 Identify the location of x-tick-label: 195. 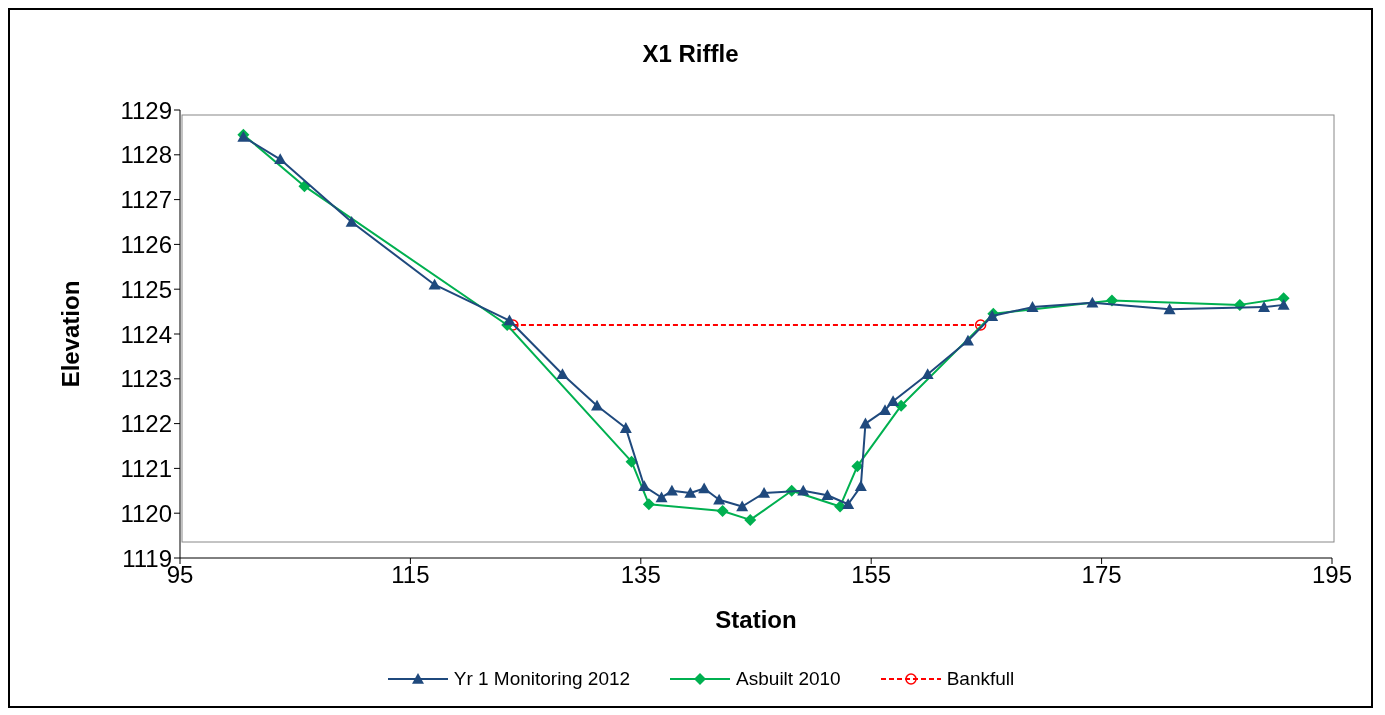
(1332, 575).